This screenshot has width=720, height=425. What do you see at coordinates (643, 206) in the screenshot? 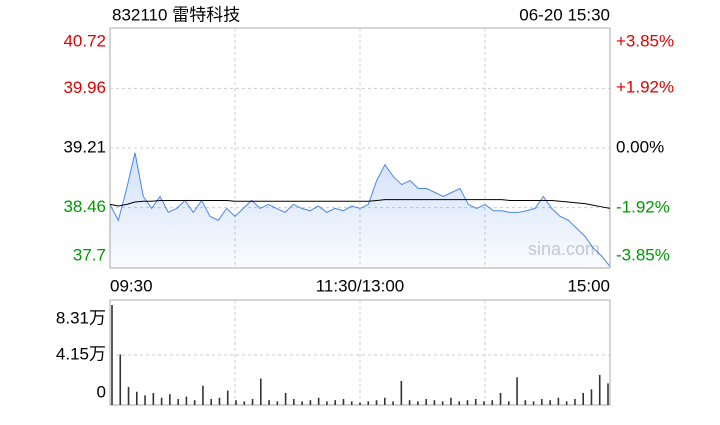
I see `y2-tick-label: -1.92%` at bounding box center [643, 206].